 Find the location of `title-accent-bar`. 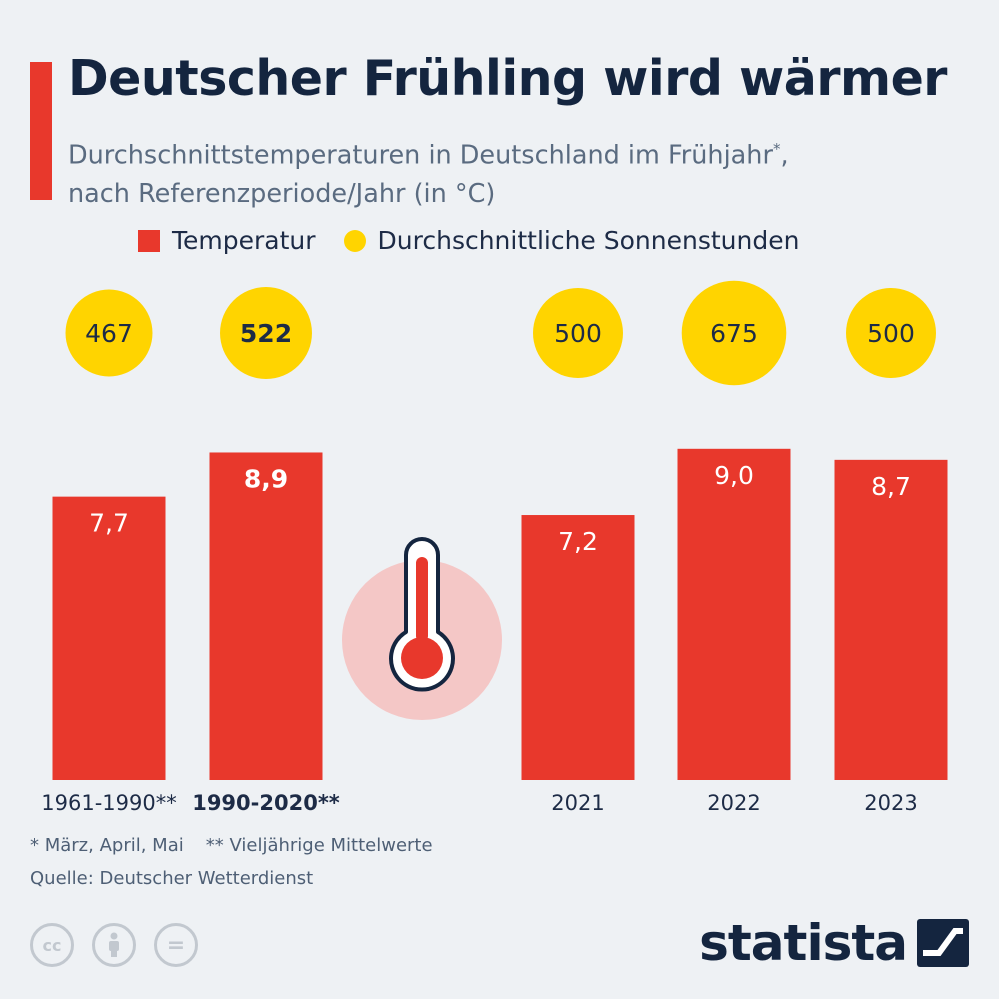

title-accent-bar is located at coordinates (41, 131).